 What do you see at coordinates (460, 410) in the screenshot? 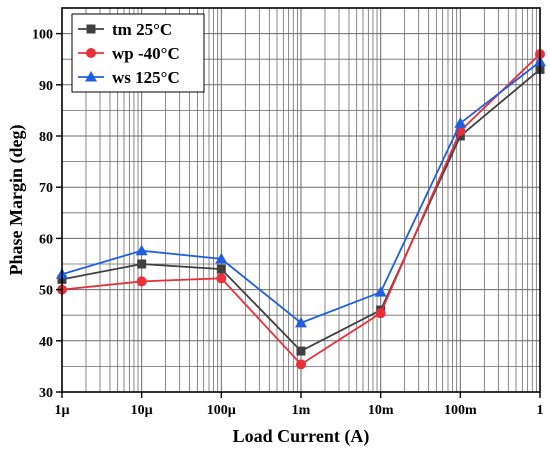
I see `x-tick-label: 100m` at bounding box center [460, 410].